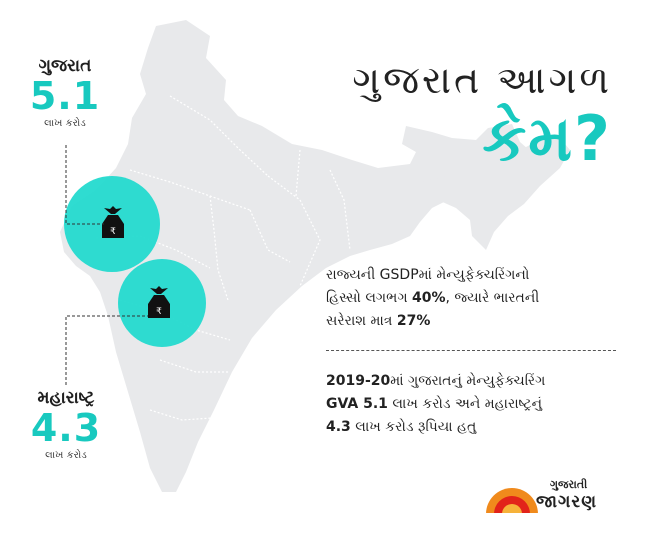 This screenshot has height=540, width=650. Describe the element at coordinates (65, 66) in the screenshot. I see `gujarat-label: ગુજરાત` at that location.